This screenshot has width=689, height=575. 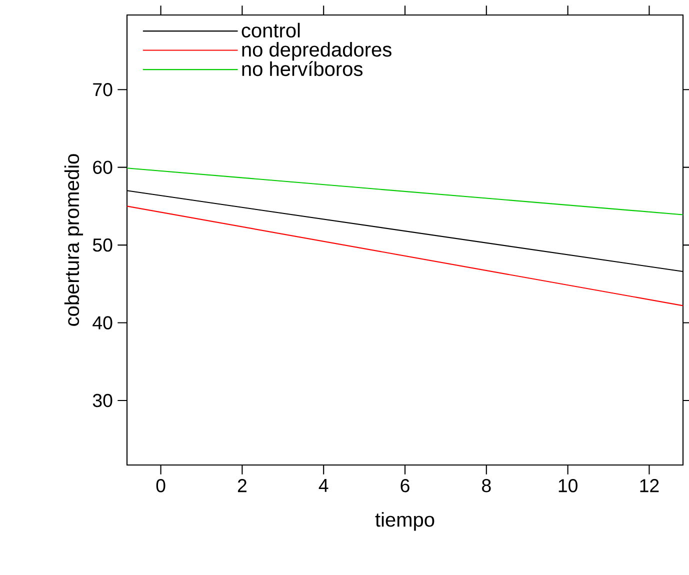 I want to click on legend-label: no depredadores, so click(x=317, y=51).